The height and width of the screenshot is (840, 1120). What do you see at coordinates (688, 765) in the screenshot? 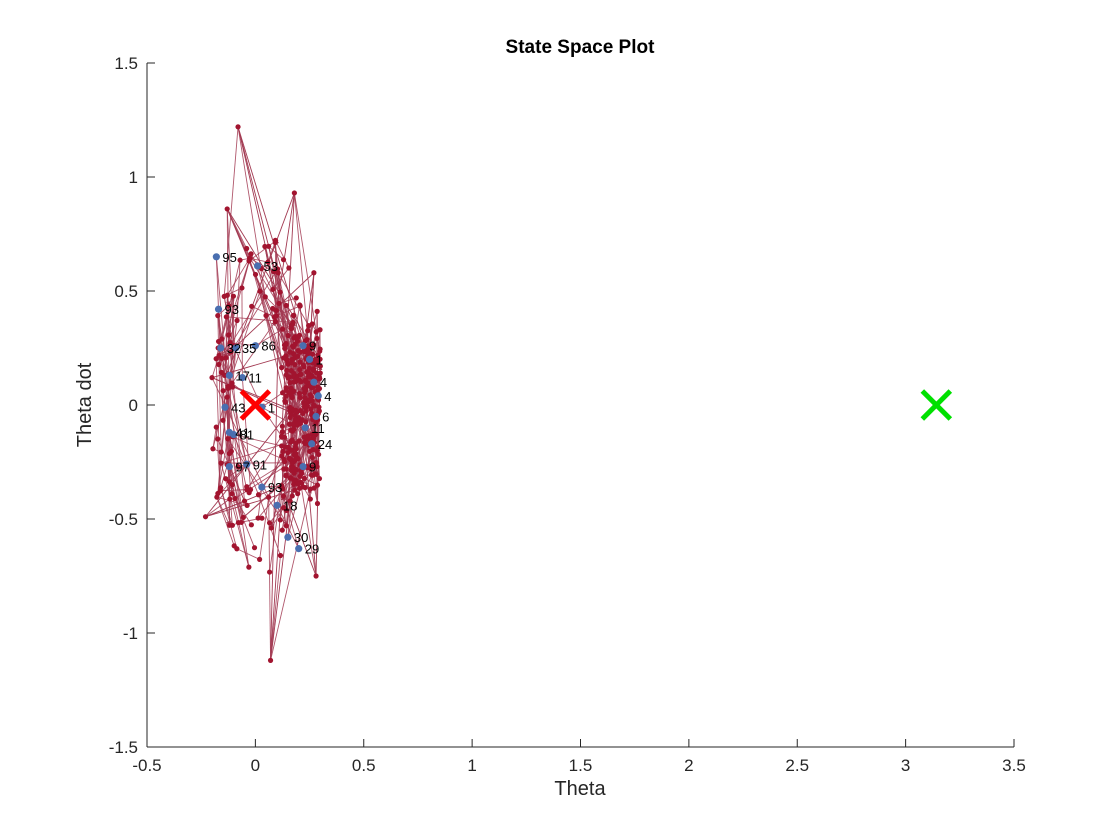
I see `x-tick-label: 2` at bounding box center [688, 765].